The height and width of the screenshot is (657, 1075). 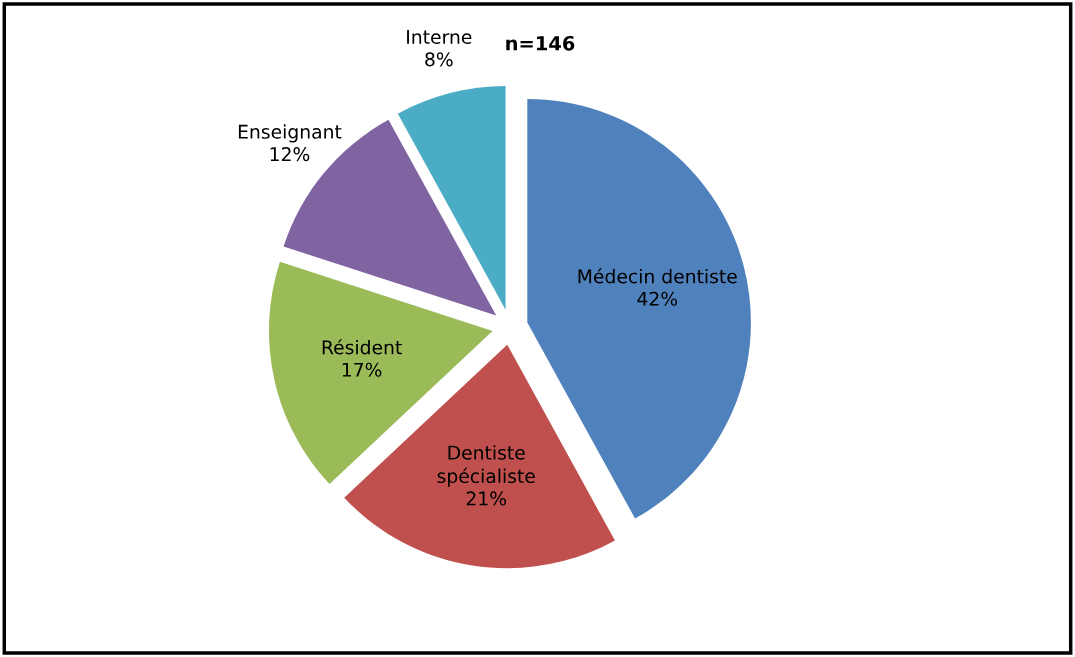 What do you see at coordinates (290, 154) in the screenshot?
I see `data-label: 12%` at bounding box center [290, 154].